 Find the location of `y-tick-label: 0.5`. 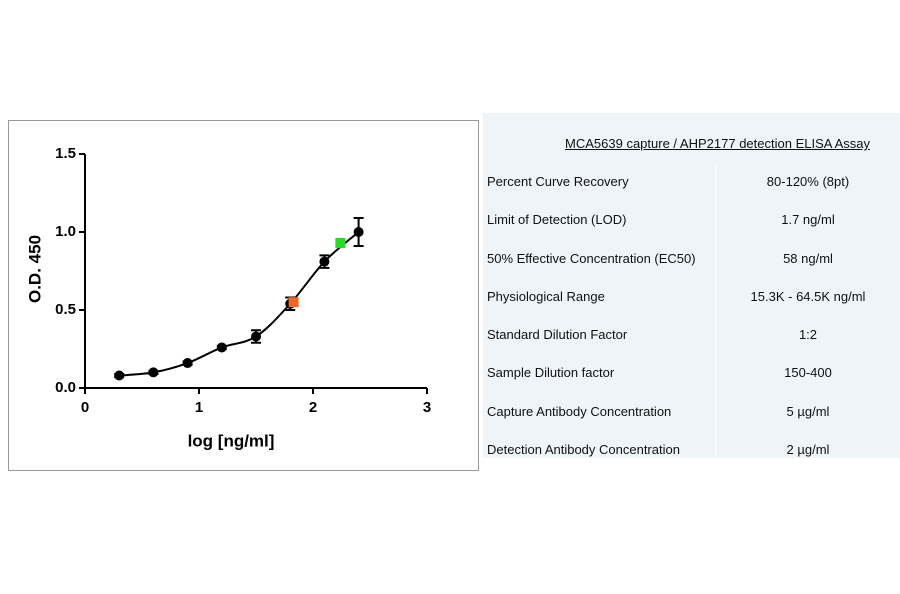

y-tick-label: 0.5 is located at coordinates (65, 309).